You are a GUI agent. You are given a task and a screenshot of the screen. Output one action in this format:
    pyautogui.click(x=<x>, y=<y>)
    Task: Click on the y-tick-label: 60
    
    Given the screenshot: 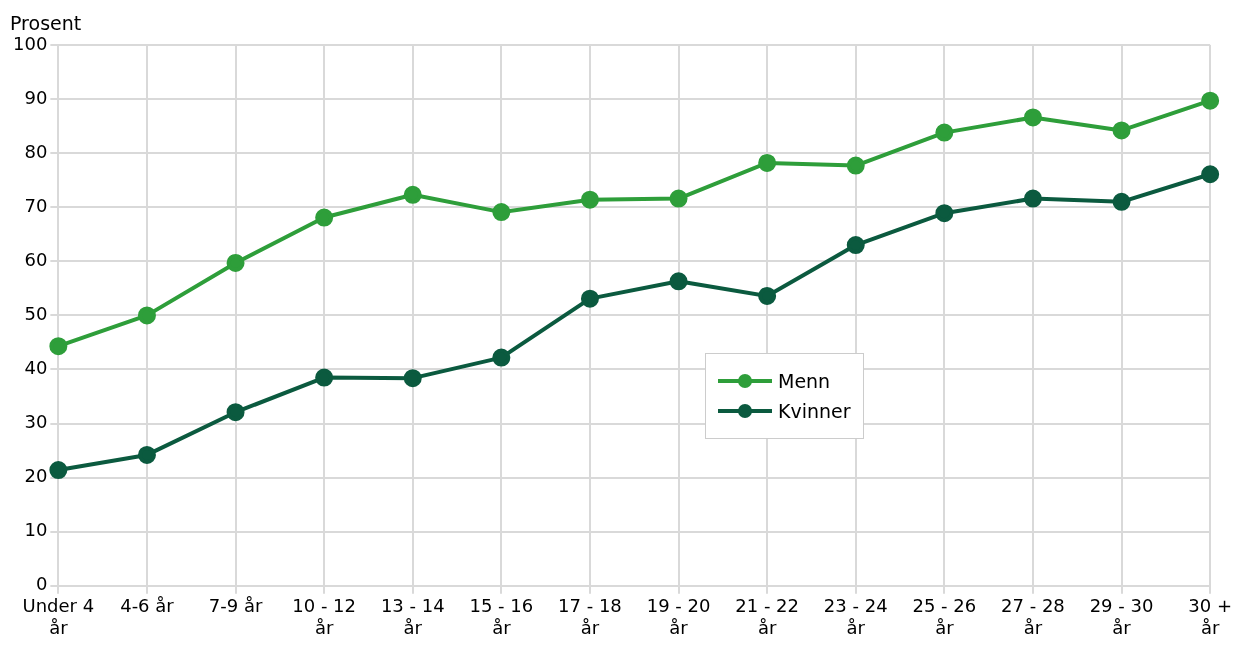 What is the action you would take?
    pyautogui.click(x=36, y=259)
    